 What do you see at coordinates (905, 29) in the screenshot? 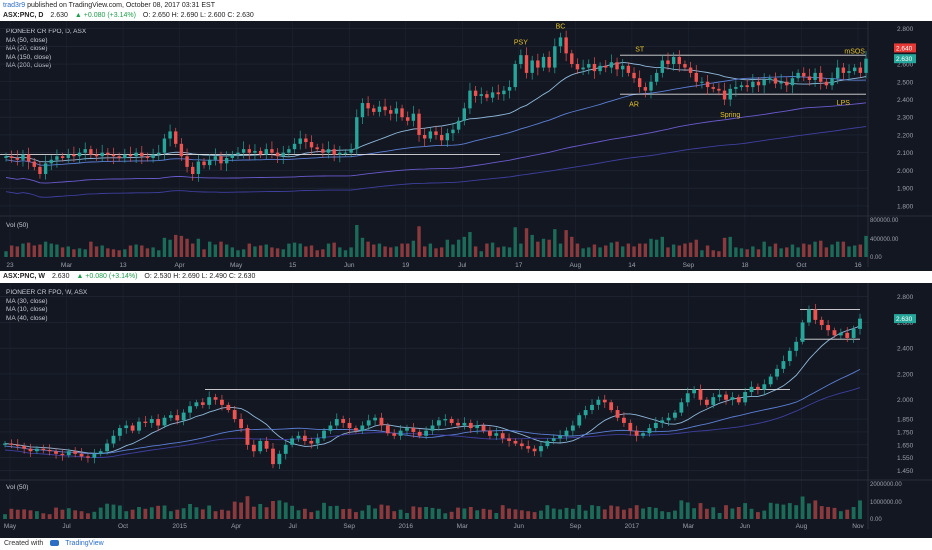
I see `y-tick-label: 2.800` at bounding box center [905, 29].